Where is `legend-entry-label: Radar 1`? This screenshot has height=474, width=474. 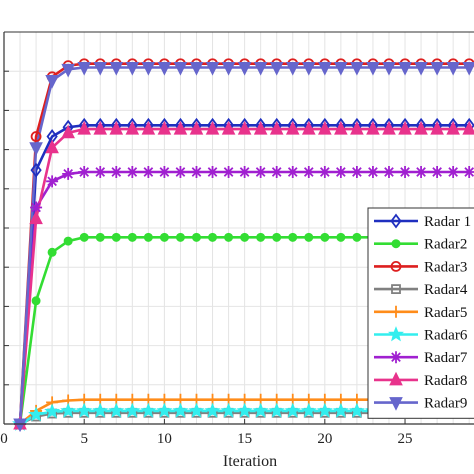 legend-entry-label: Radar 1 is located at coordinates (447, 222).